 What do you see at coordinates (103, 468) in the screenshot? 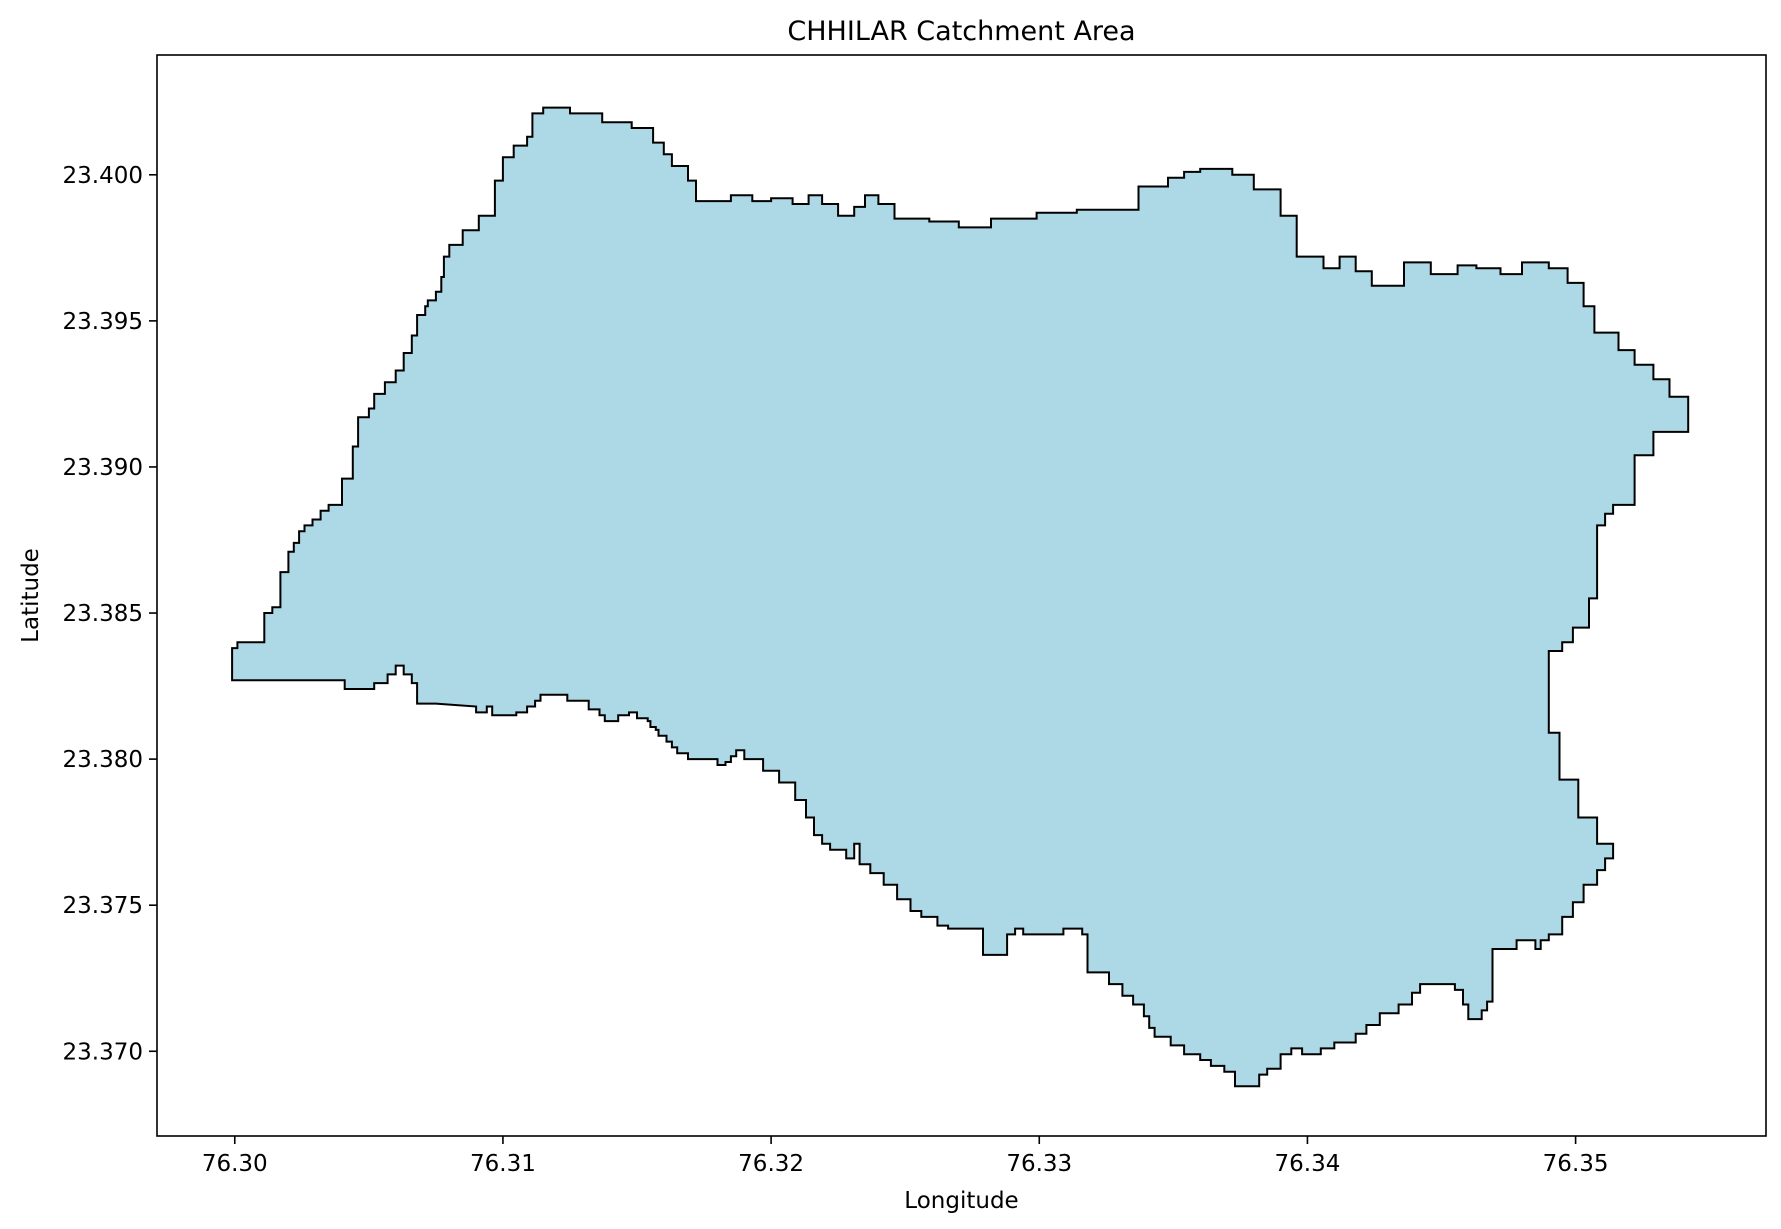
I see `y-tick-label: 23.390` at bounding box center [103, 468].